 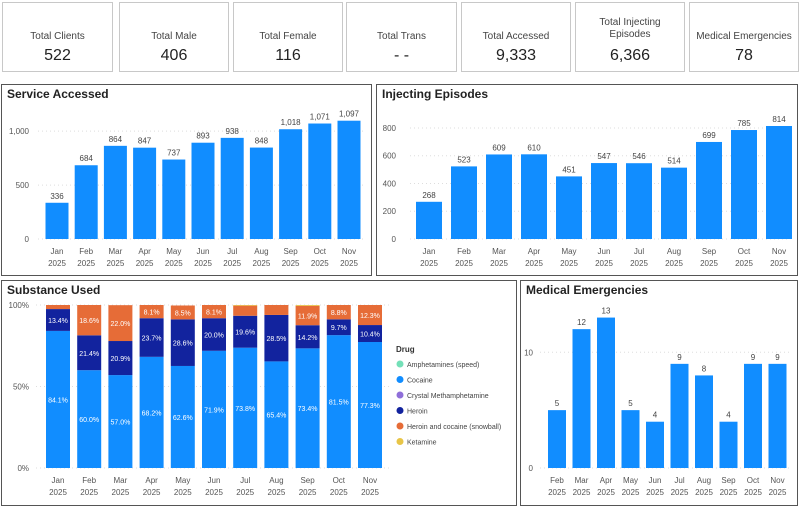 I want to click on data-label: 13.4%, so click(x=58, y=321).